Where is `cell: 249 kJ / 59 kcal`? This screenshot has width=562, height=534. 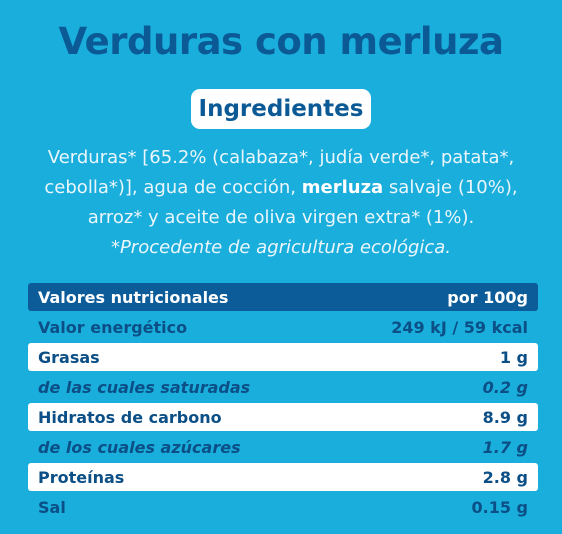 cell: 249 kJ / 59 kcal is located at coordinates (459, 327).